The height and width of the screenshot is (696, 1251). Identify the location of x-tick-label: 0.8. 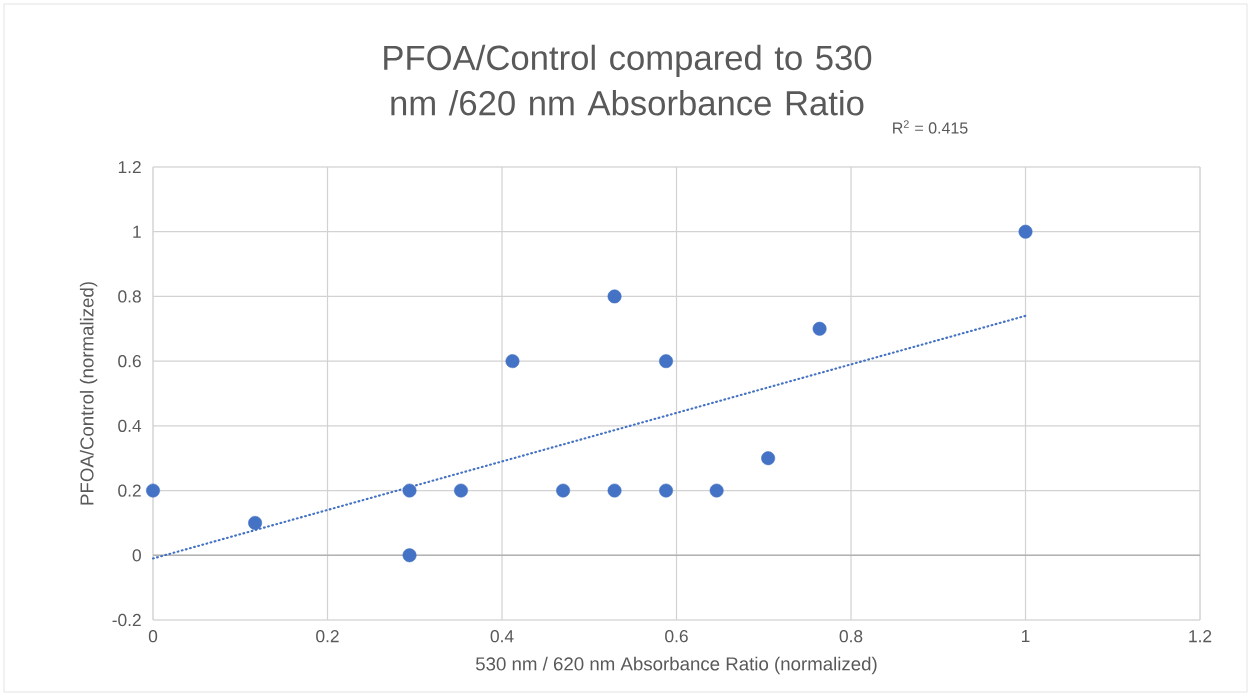
(851, 636).